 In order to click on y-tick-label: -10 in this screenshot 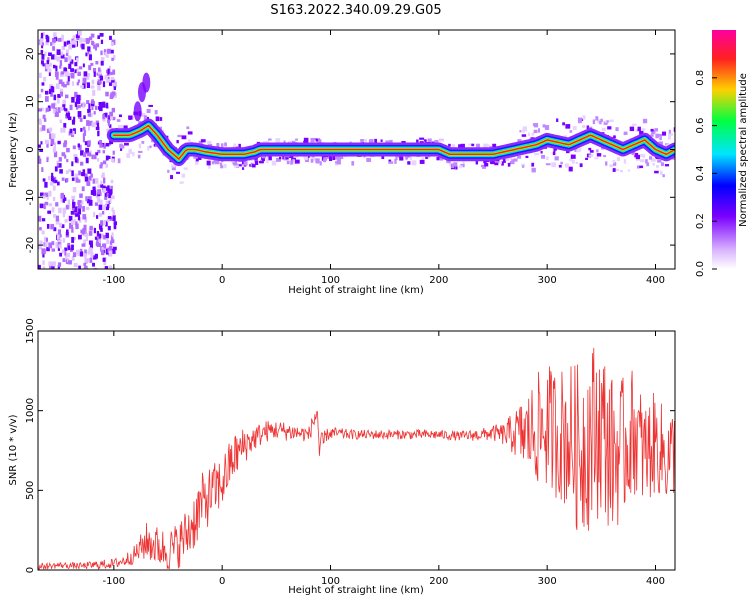, I will do `click(30, 197)`.